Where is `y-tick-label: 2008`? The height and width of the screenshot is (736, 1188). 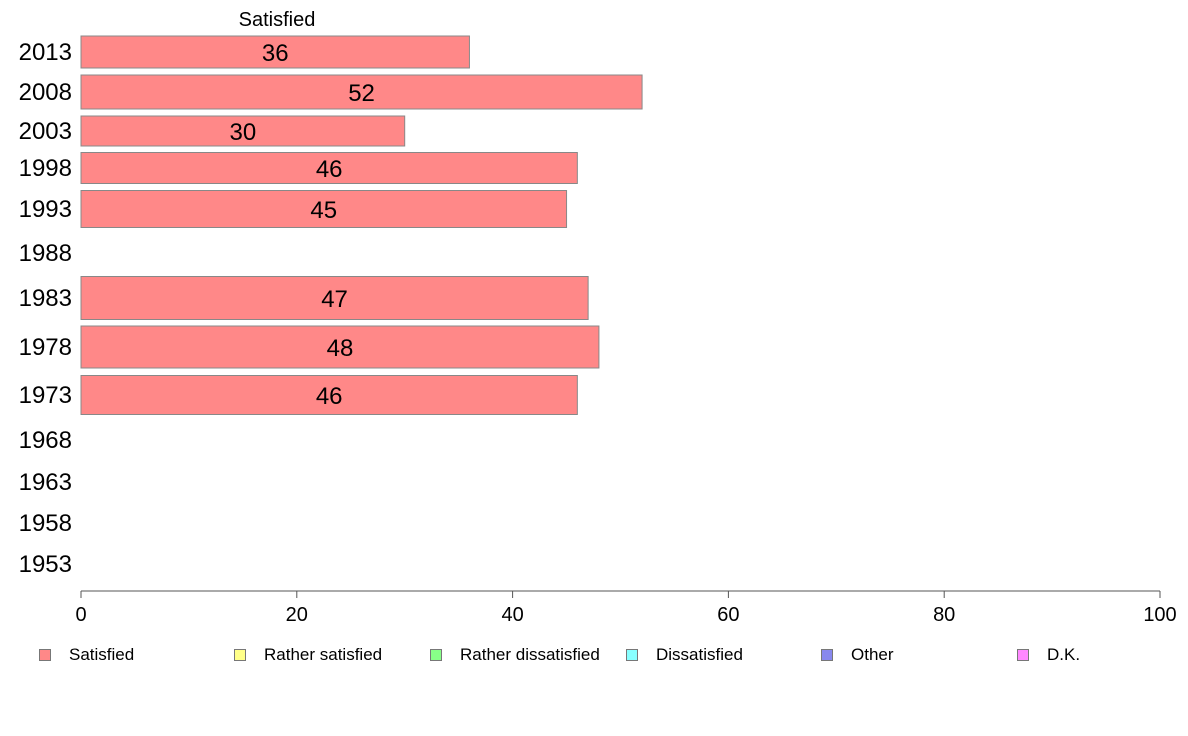 y-tick-label: 2008 is located at coordinates (45, 92).